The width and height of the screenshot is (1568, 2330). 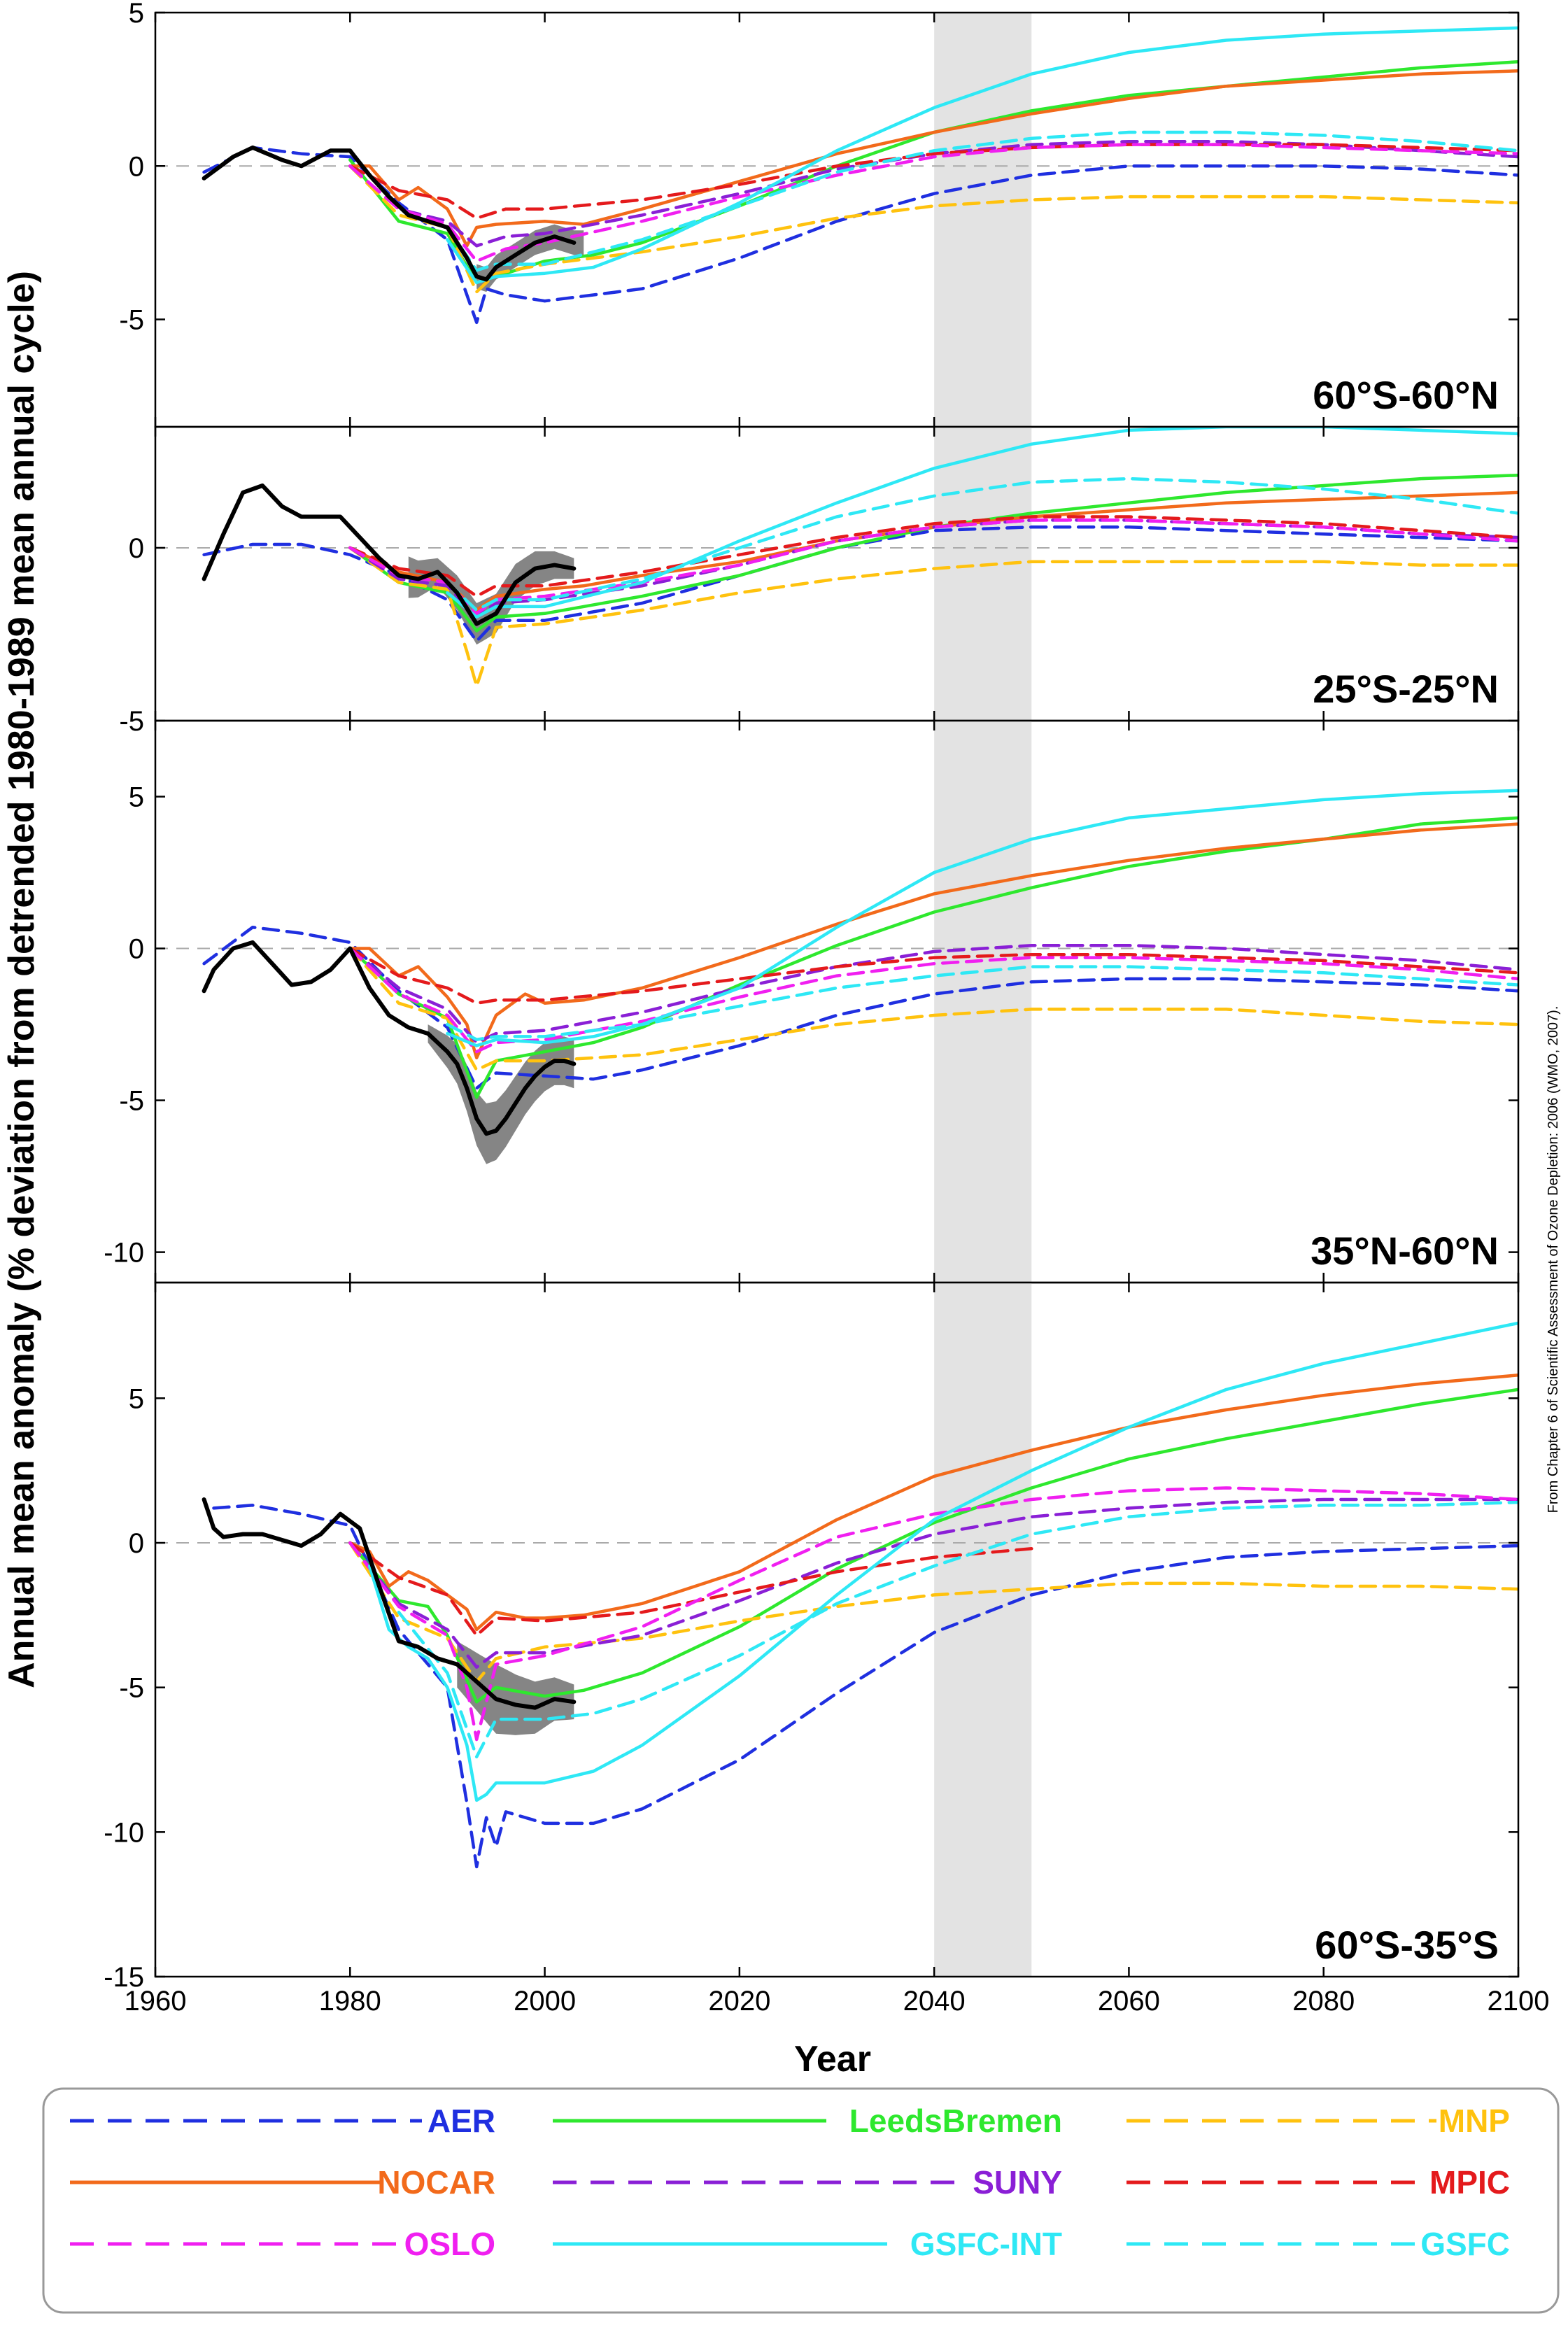 I want to click on legend-label-oslo: OSLO, so click(x=450, y=2244).